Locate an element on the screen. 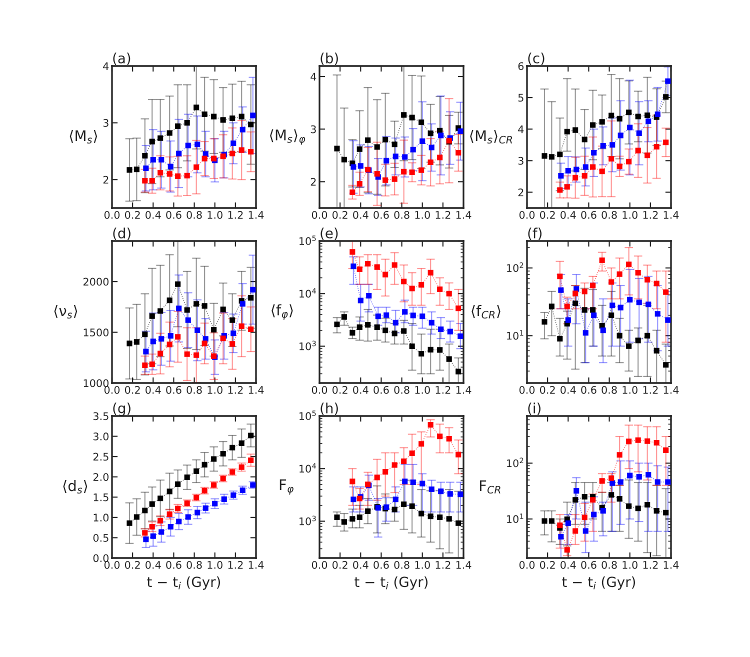  y-axis-title: F$_{φ}$ is located at coordinates (287, 487).